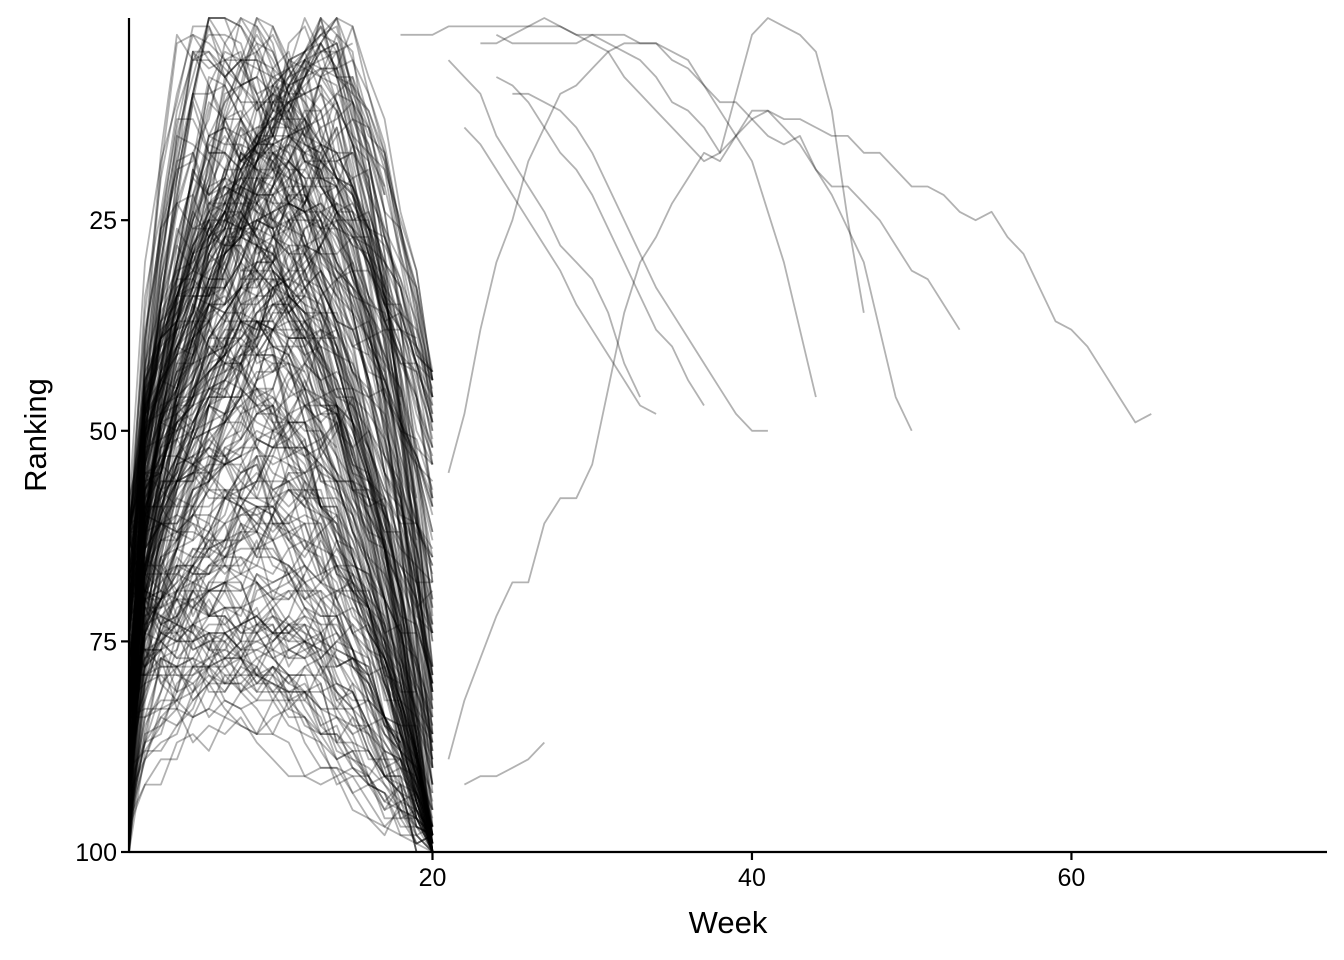  What do you see at coordinates (103, 221) in the screenshot?
I see `y-tick-label: 25` at bounding box center [103, 221].